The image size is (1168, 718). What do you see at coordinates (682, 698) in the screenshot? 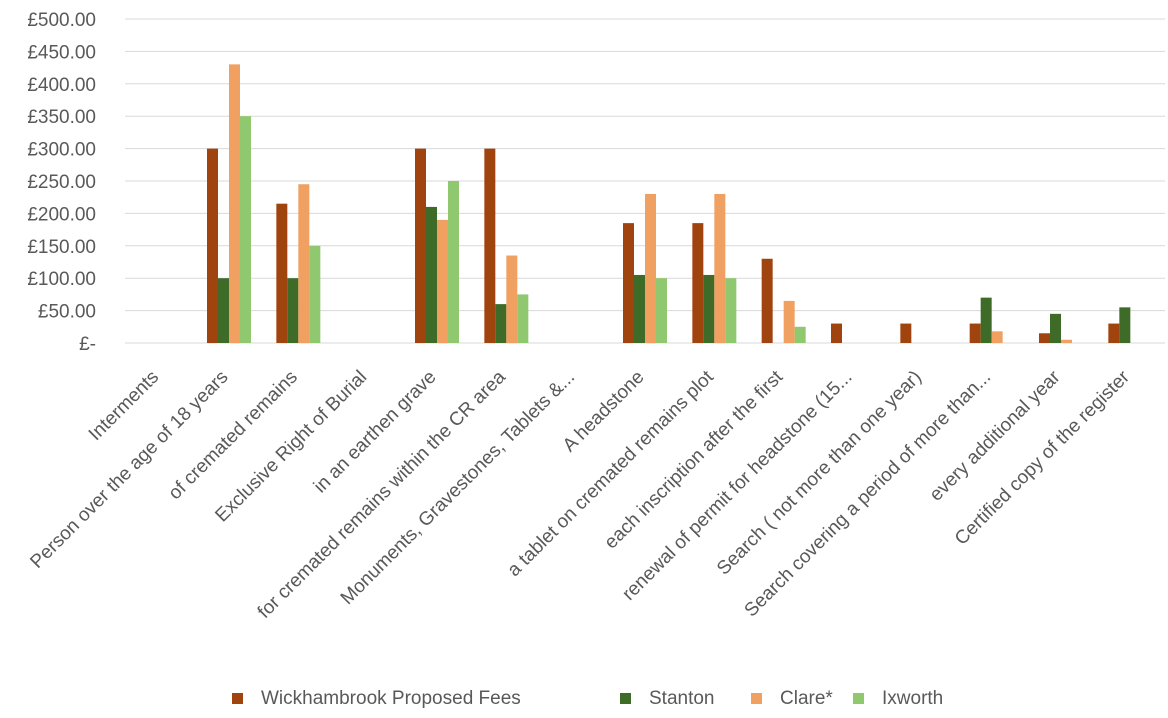
I see `legend-label: Stanton` at bounding box center [682, 698].